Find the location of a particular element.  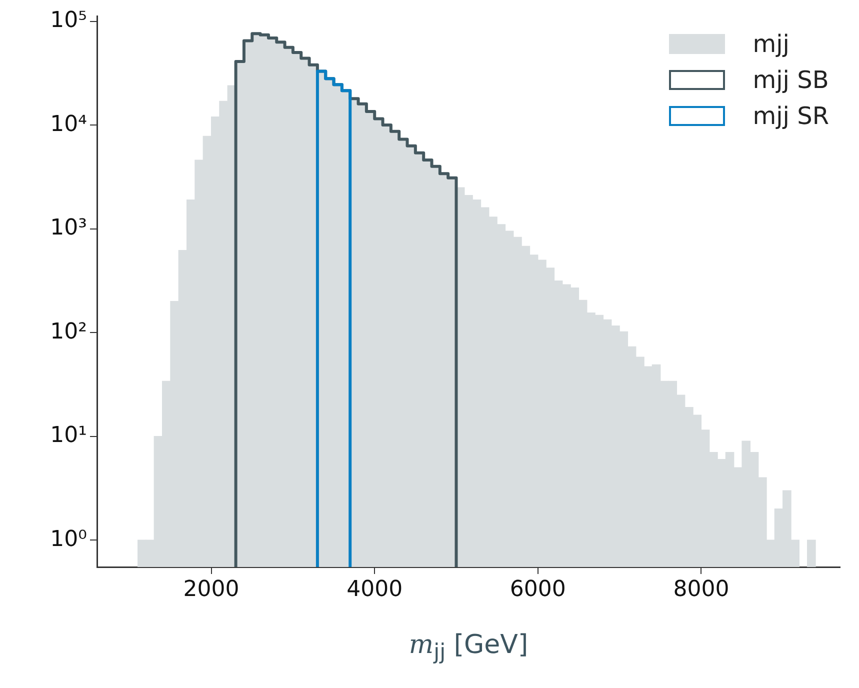

y-tick-label: 10⁵ is located at coordinates (68, 21).